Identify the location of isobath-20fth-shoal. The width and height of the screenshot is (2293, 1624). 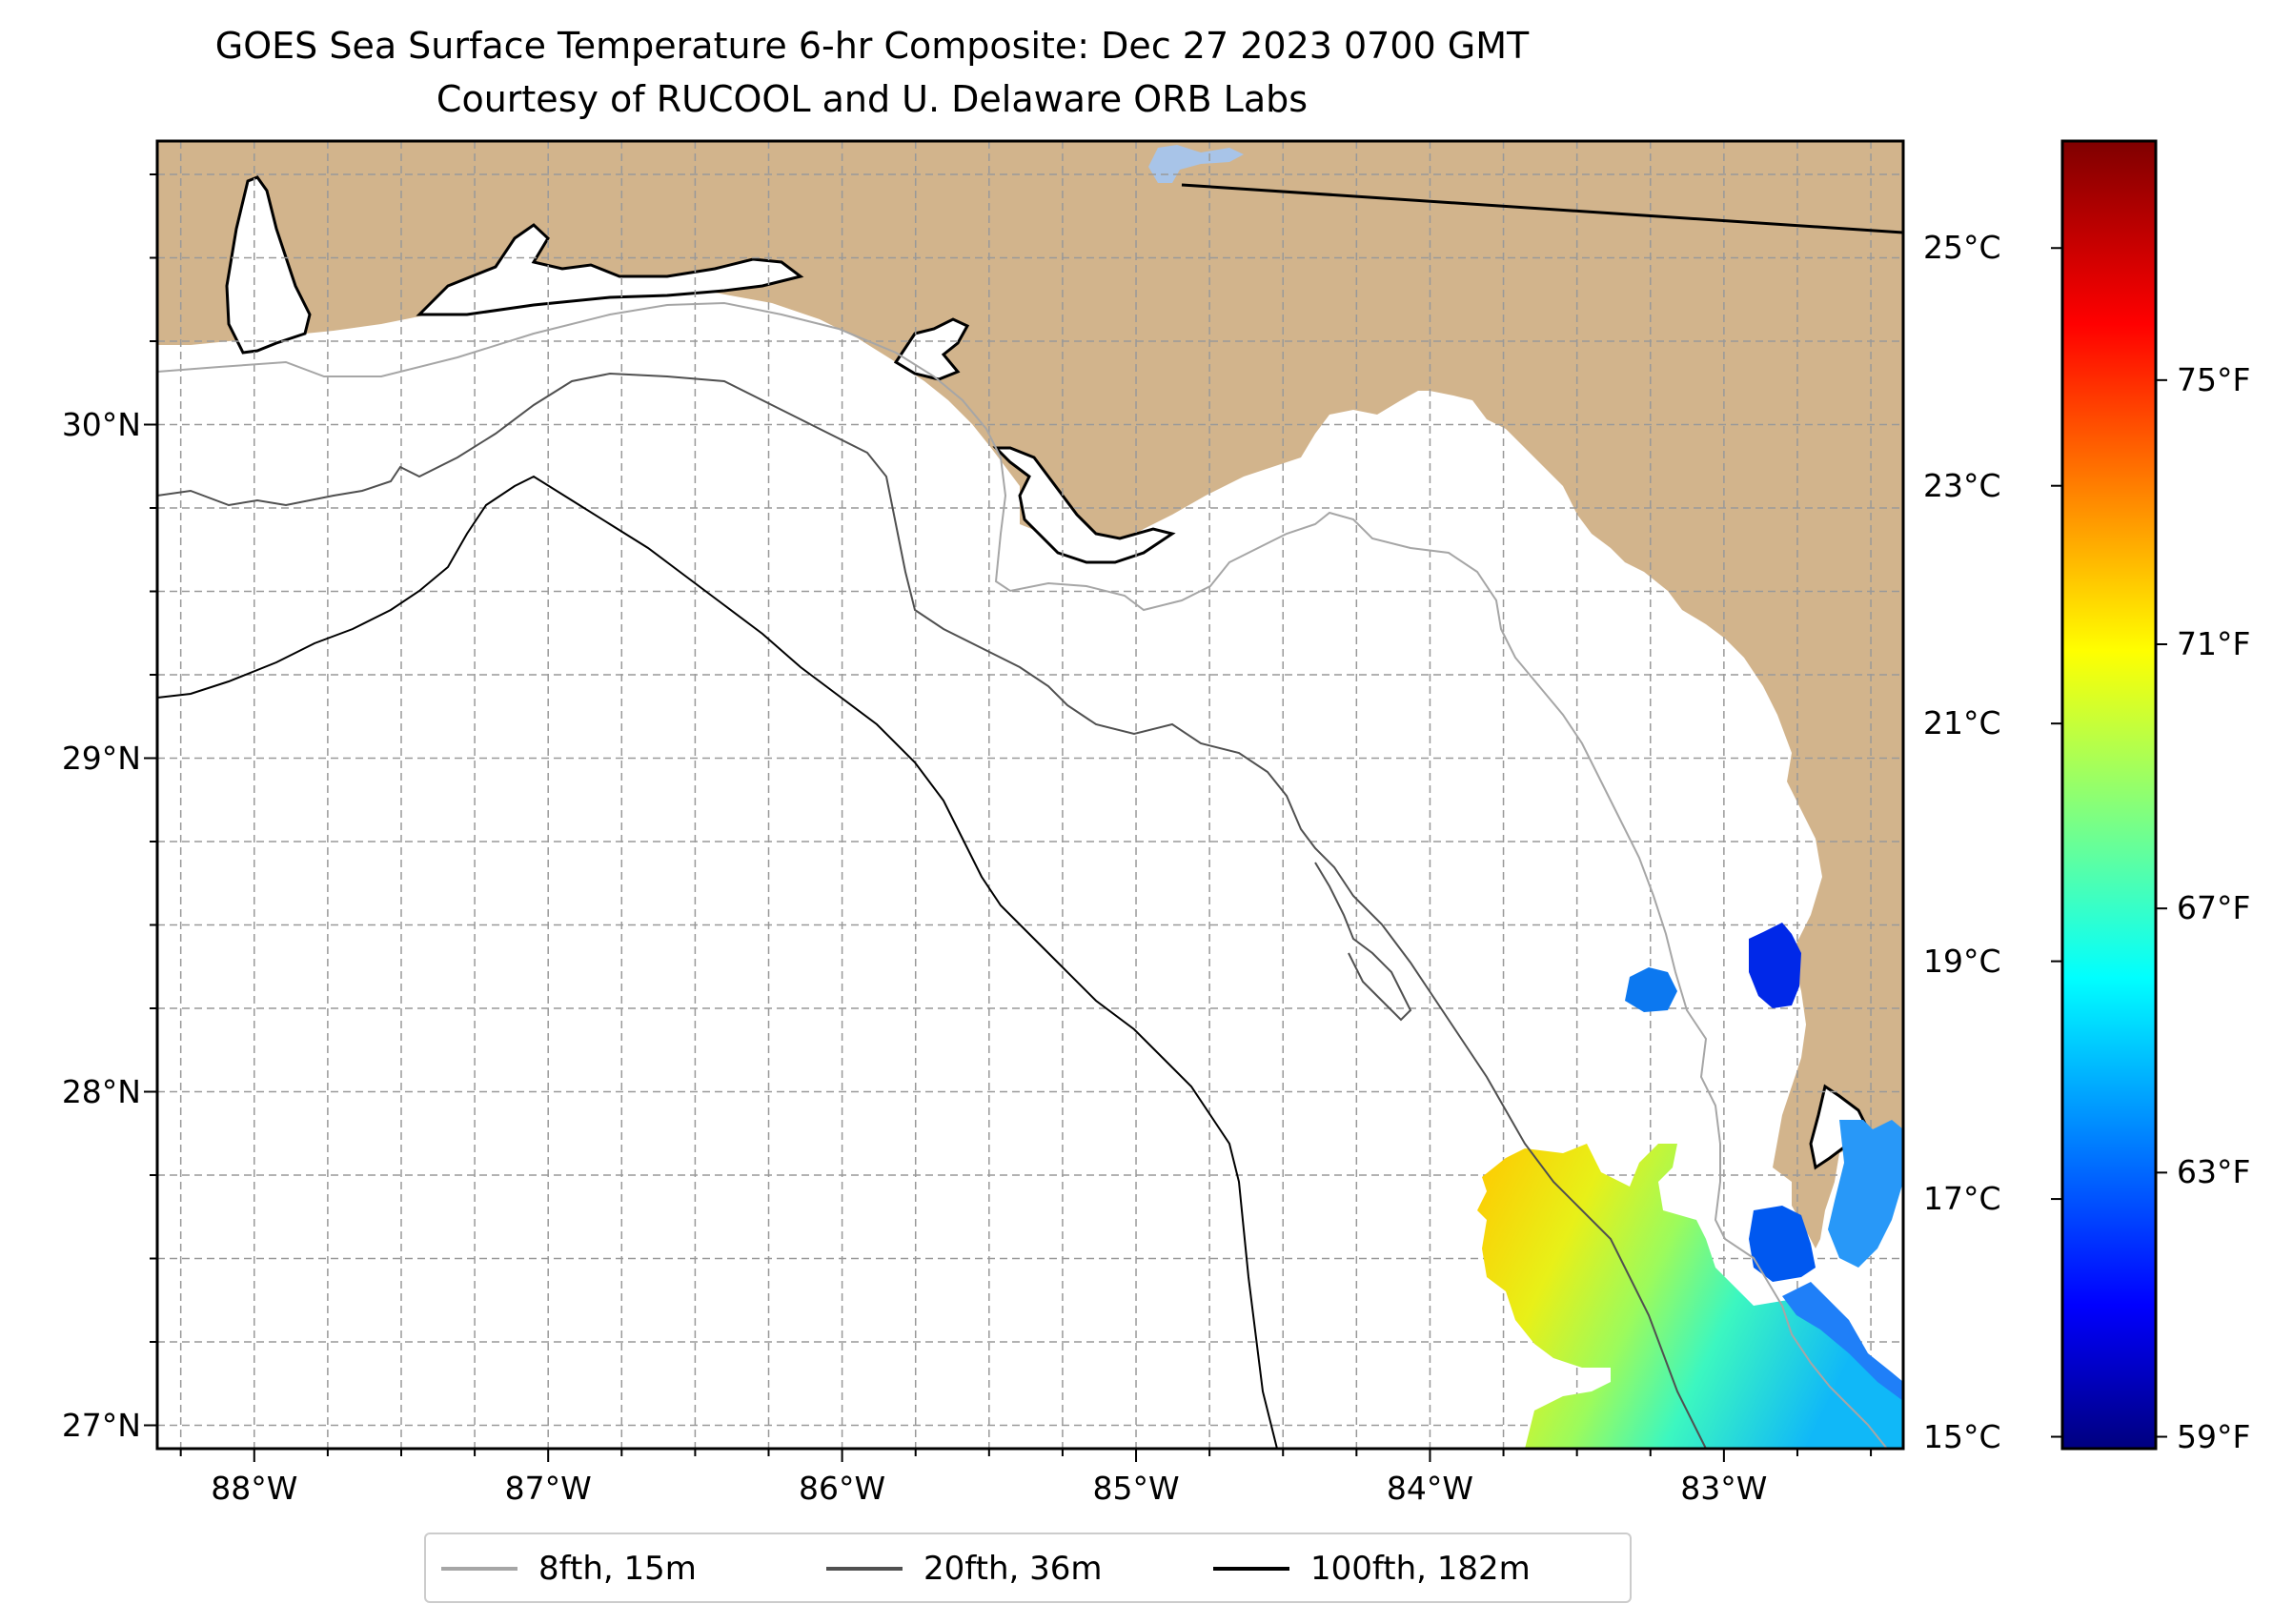
(1363, 942).